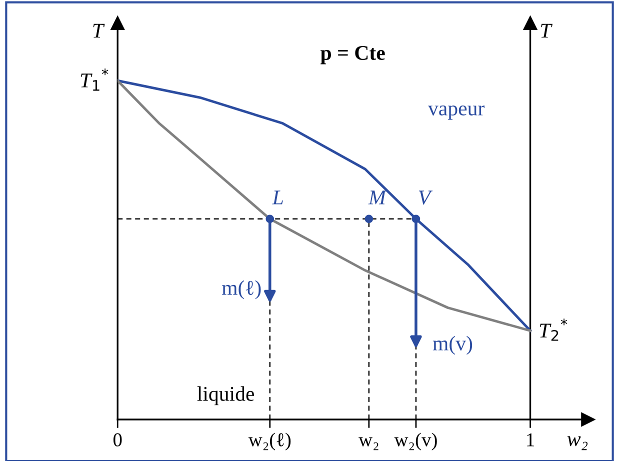  Describe the element at coordinates (554, 329) in the screenshot. I see `annotation: T$_{2}$$^{*}$` at that location.